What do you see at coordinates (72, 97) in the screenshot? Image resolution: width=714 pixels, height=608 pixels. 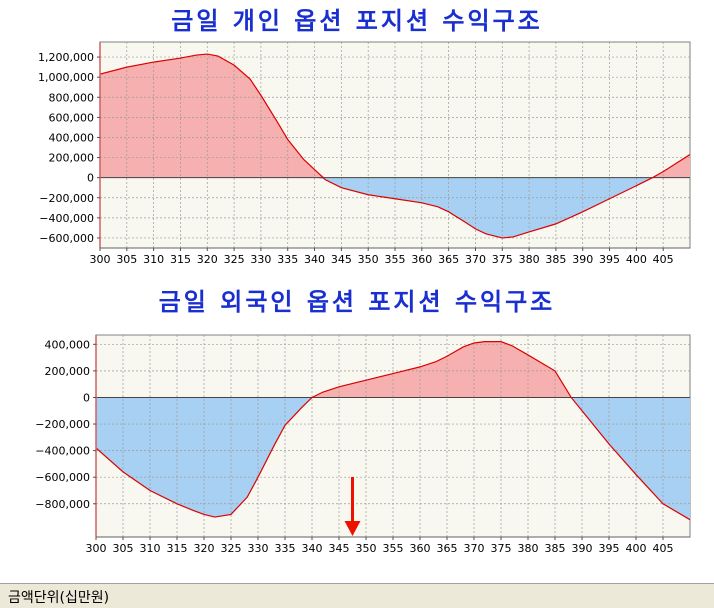 I see `y-tick-label: 800,000` at bounding box center [72, 97].